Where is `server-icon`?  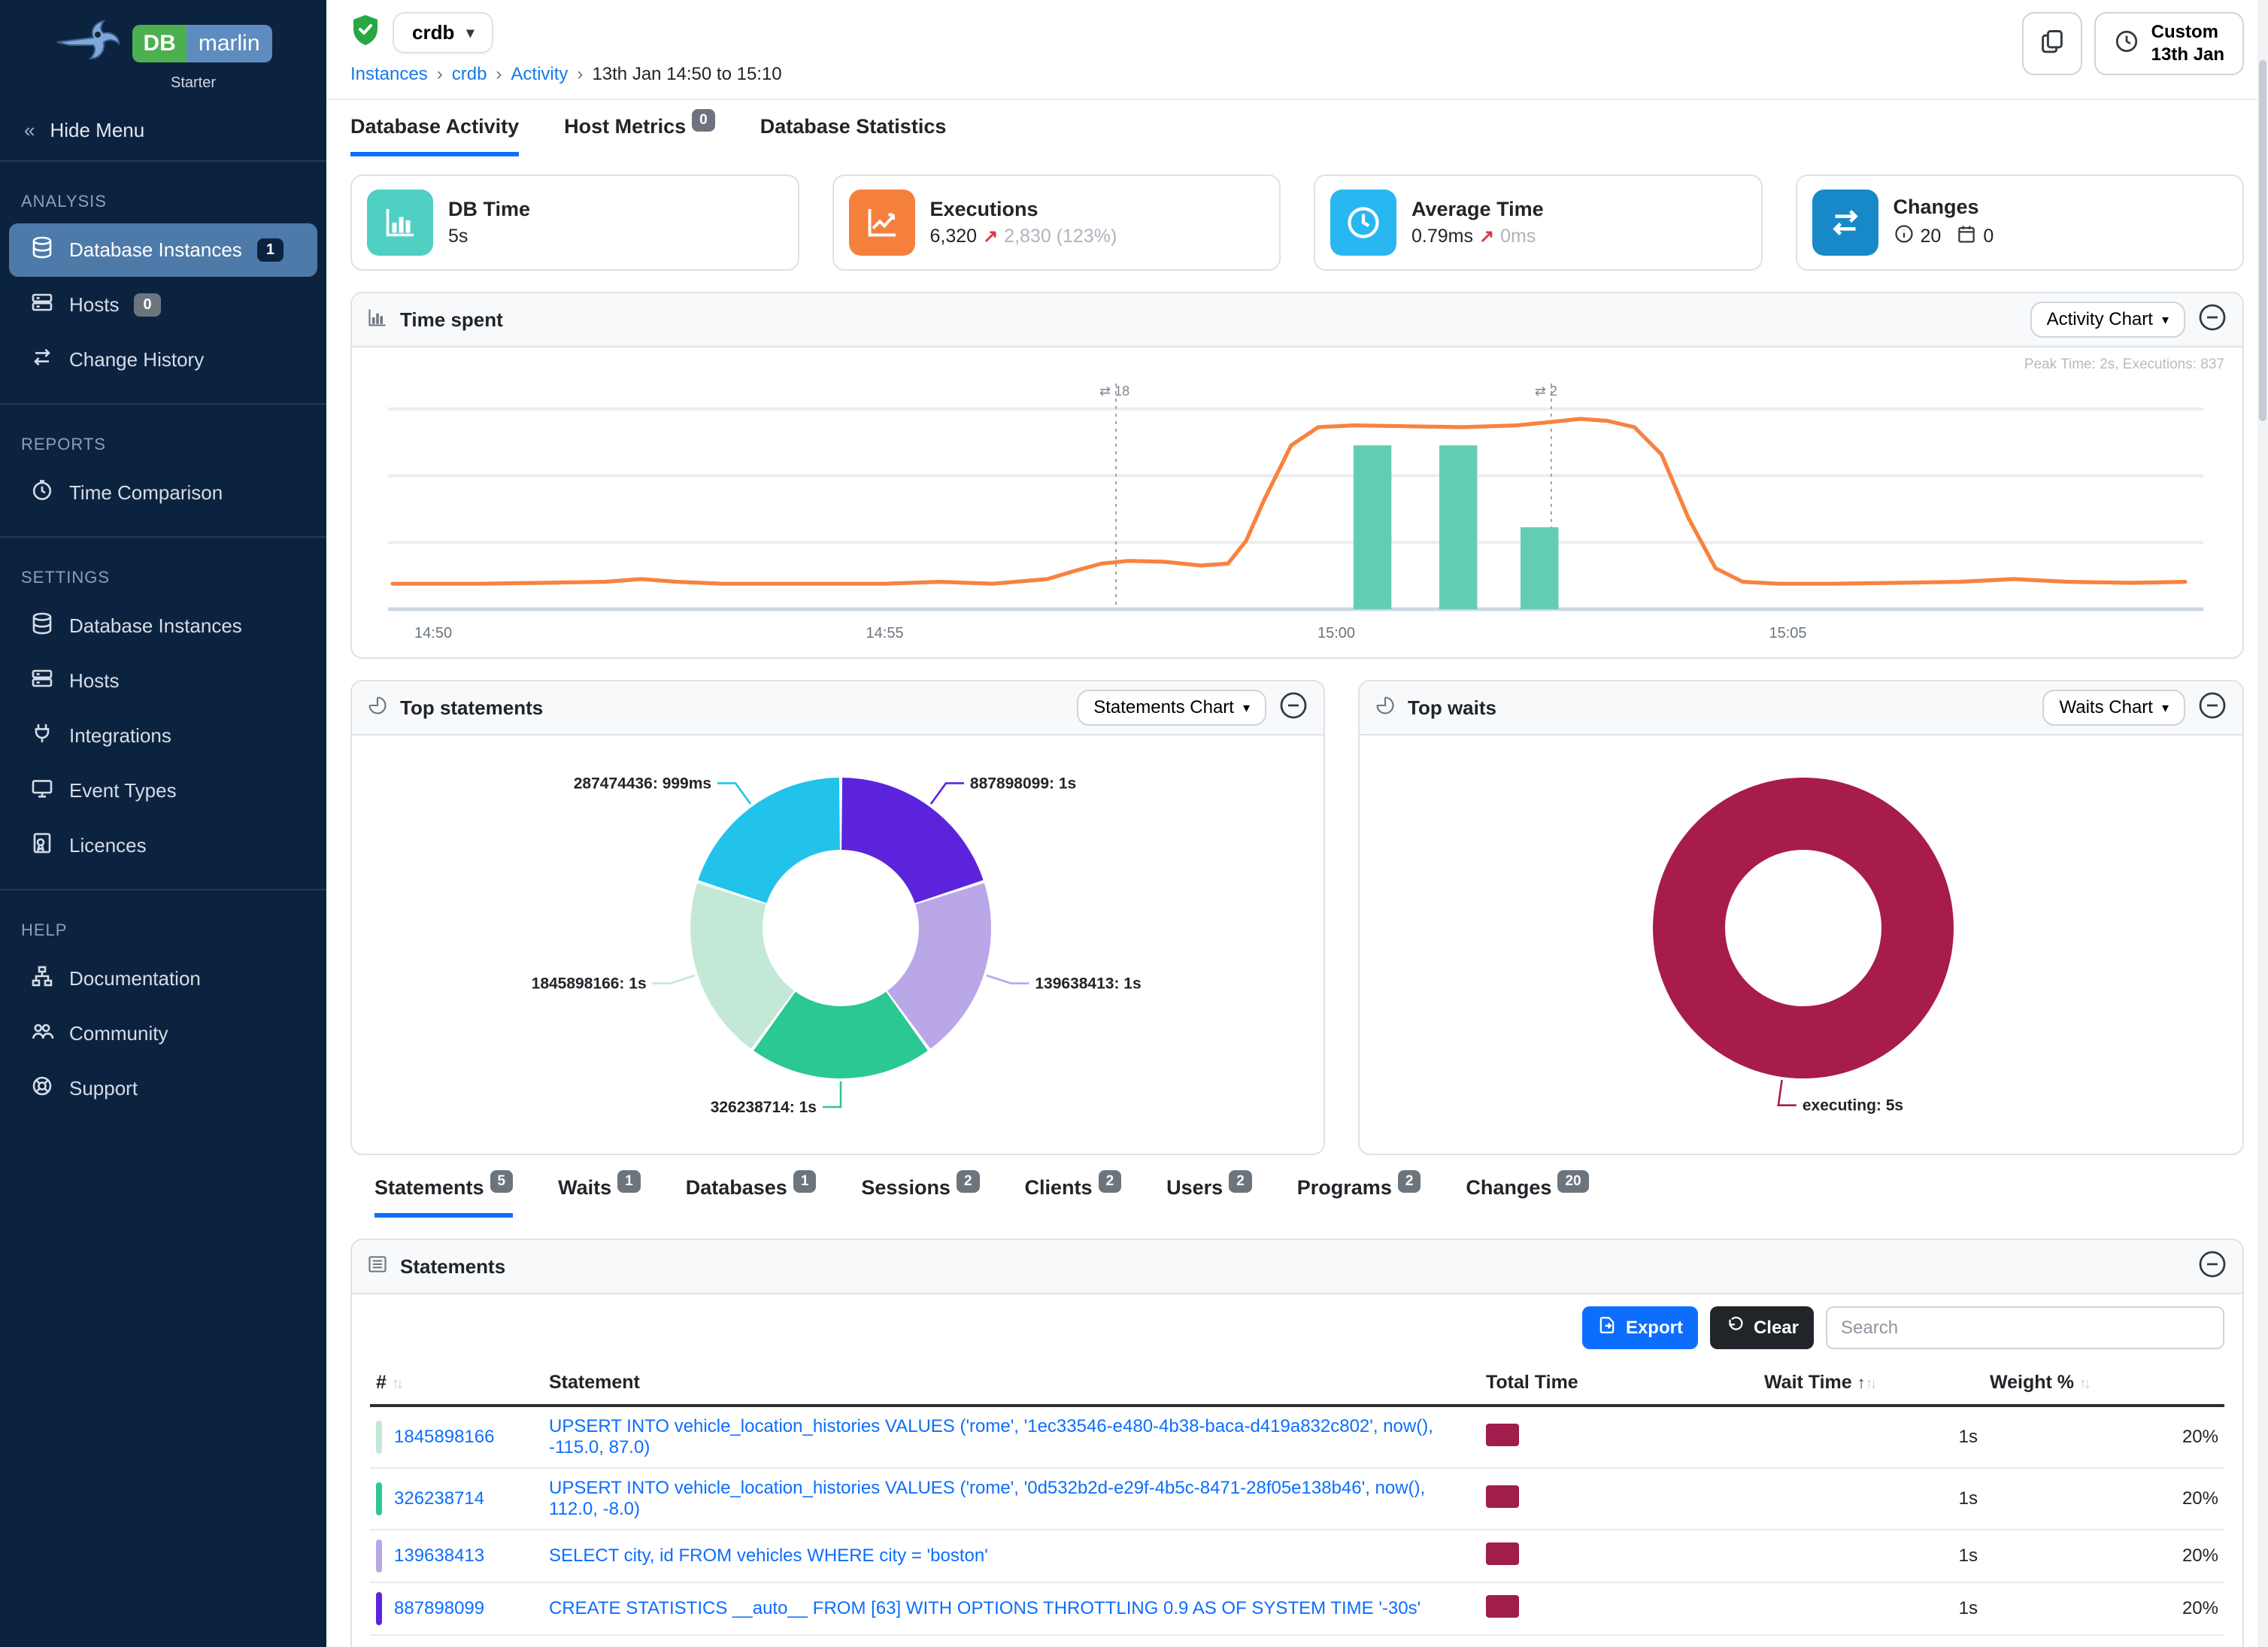 server-icon is located at coordinates (42, 681).